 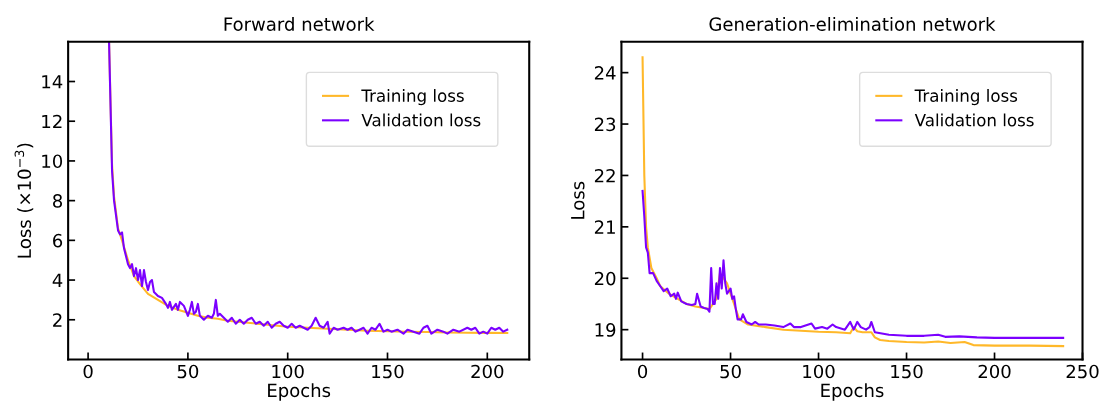 What do you see at coordinates (58, 201) in the screenshot?
I see `y-tick-label: 8` at bounding box center [58, 201].